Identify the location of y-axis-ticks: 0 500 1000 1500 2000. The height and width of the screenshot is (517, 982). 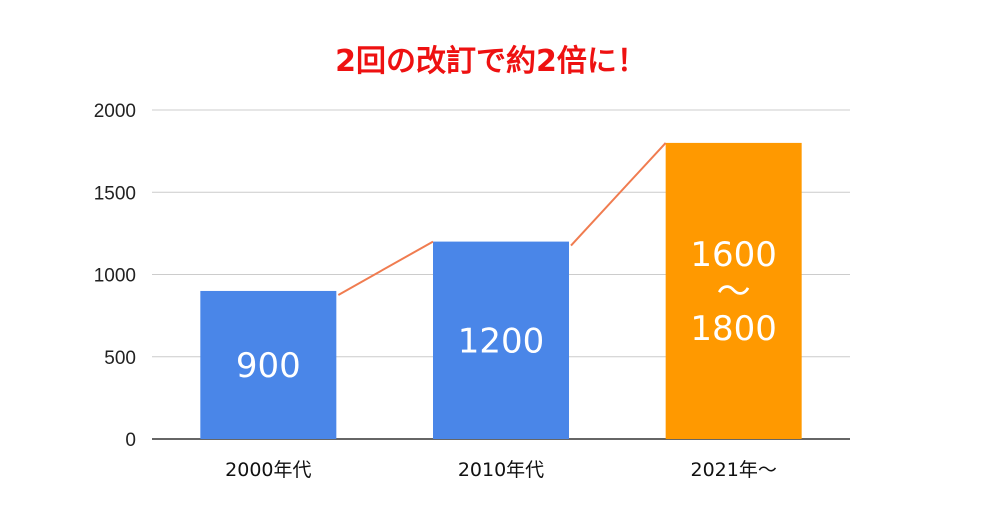
(115, 276).